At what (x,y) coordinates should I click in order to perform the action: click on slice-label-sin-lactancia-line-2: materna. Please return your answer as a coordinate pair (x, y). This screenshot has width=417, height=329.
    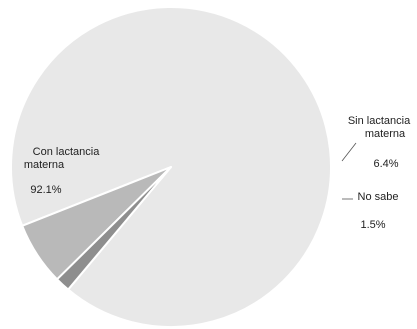
    Looking at the image, I should click on (385, 134).